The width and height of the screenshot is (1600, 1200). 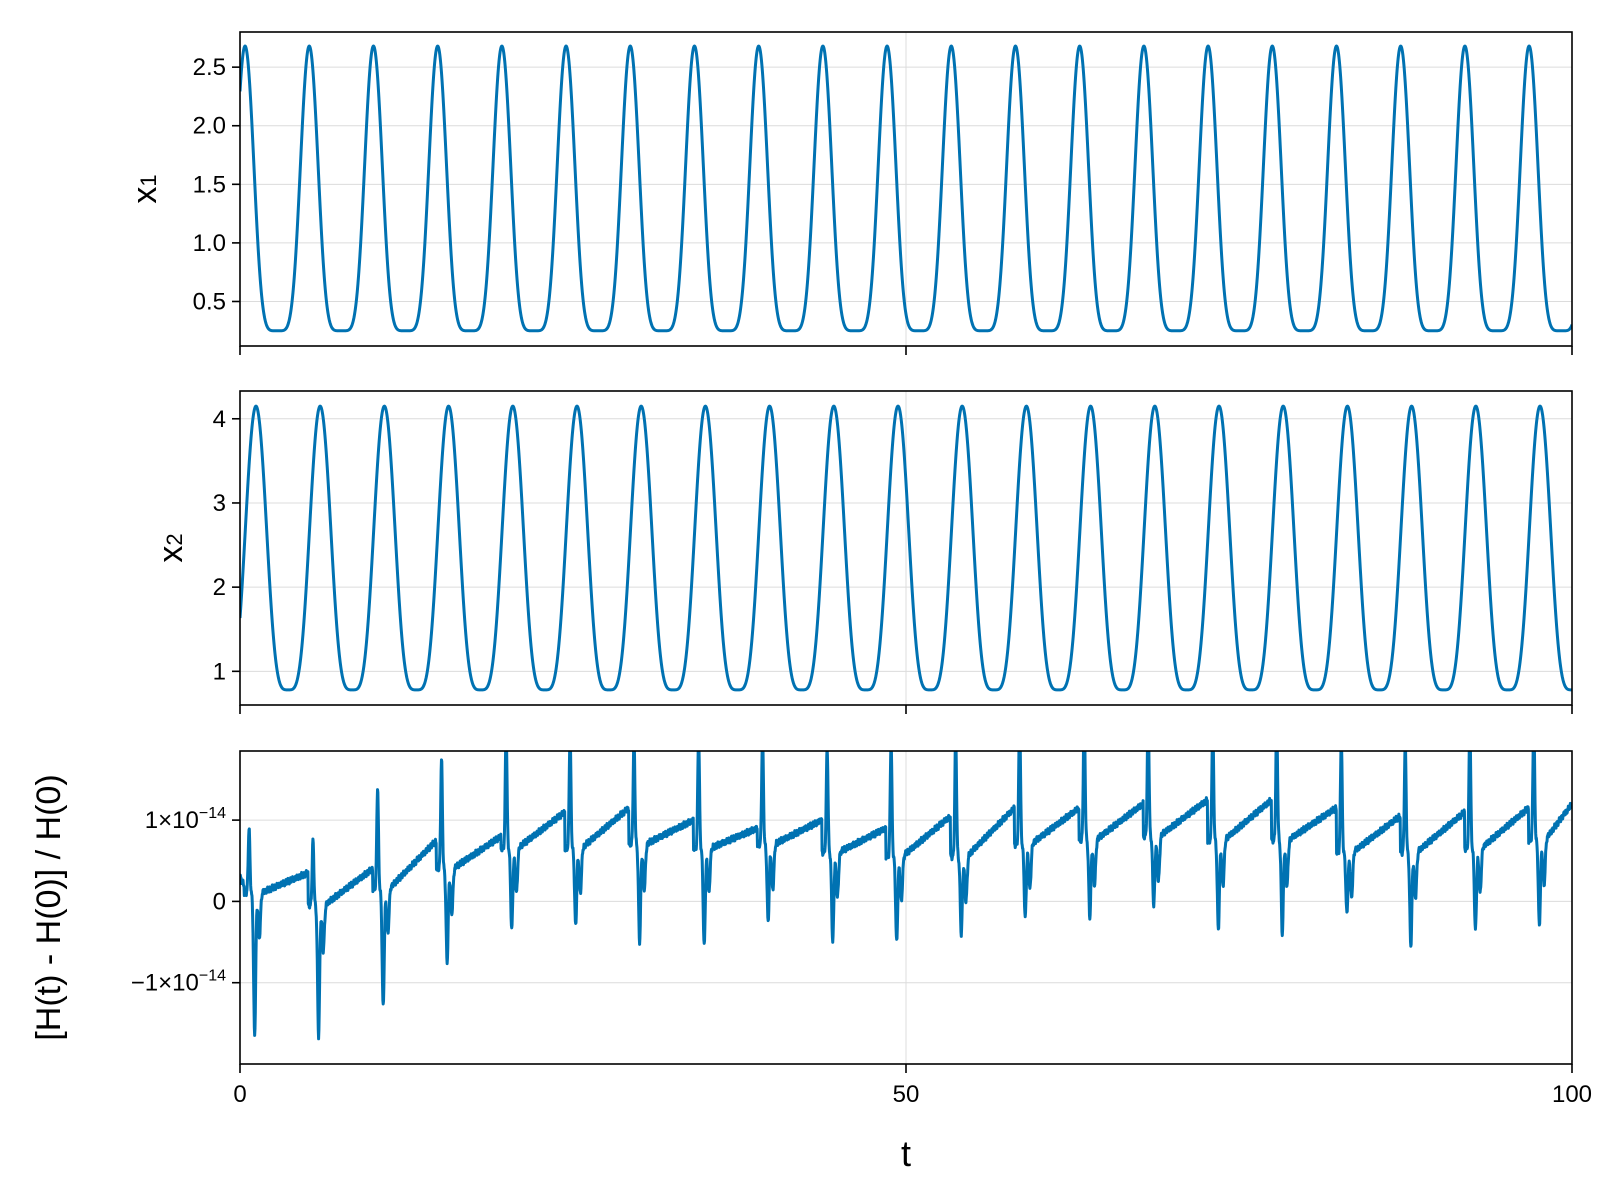 I want to click on y-tick-label: 2.0, so click(x=209, y=126).